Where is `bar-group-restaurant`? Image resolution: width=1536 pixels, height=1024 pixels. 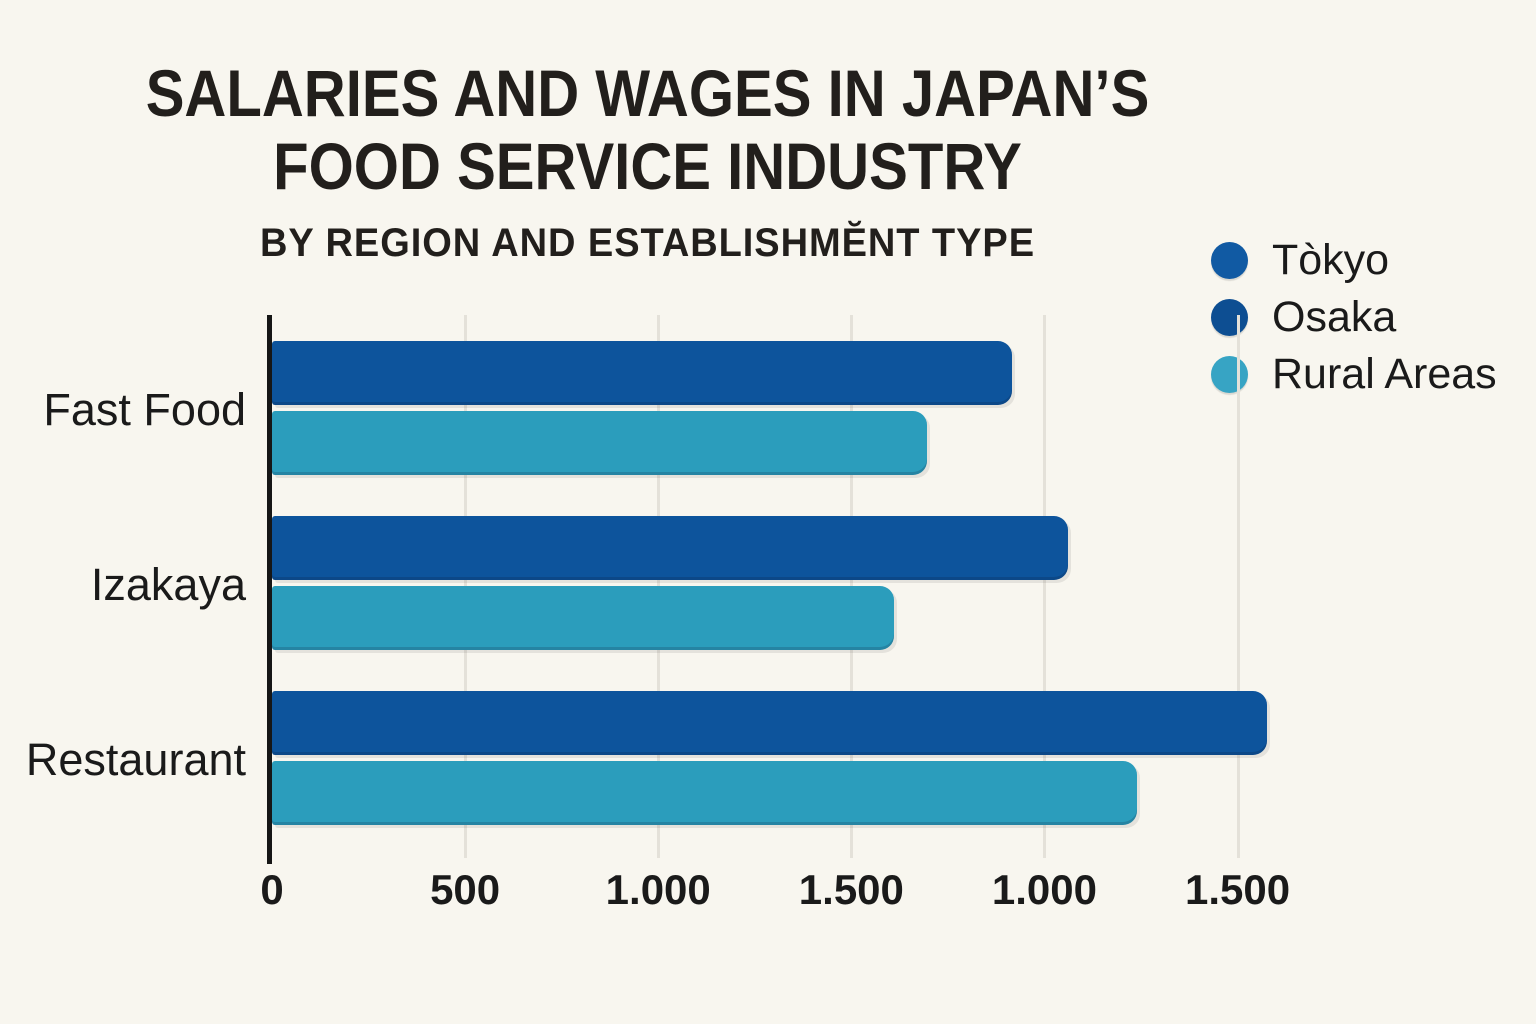 bar-group-restaurant is located at coordinates (861, 758).